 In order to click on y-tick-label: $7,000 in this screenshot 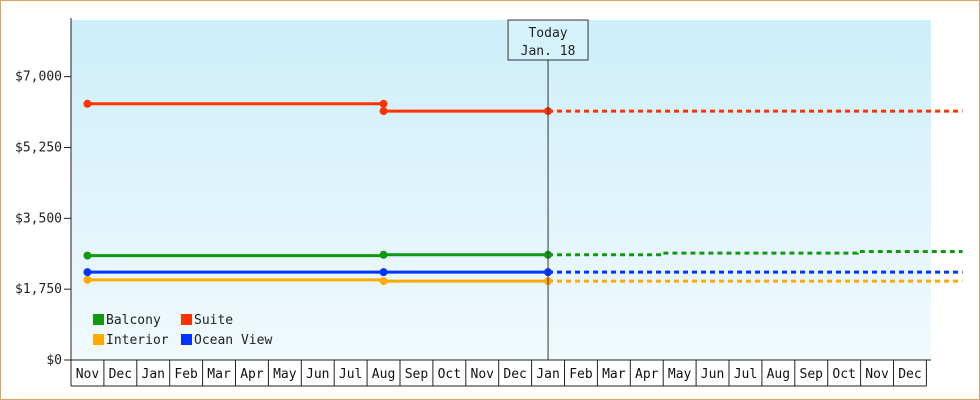, I will do `click(38, 77)`.